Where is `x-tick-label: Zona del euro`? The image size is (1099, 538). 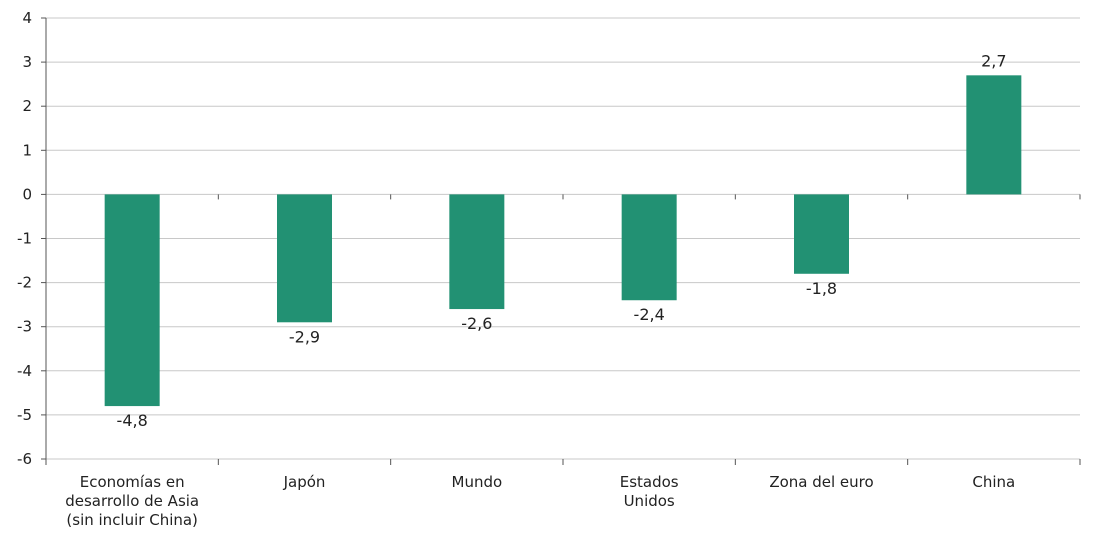 x-tick-label: Zona del euro is located at coordinates (821, 482).